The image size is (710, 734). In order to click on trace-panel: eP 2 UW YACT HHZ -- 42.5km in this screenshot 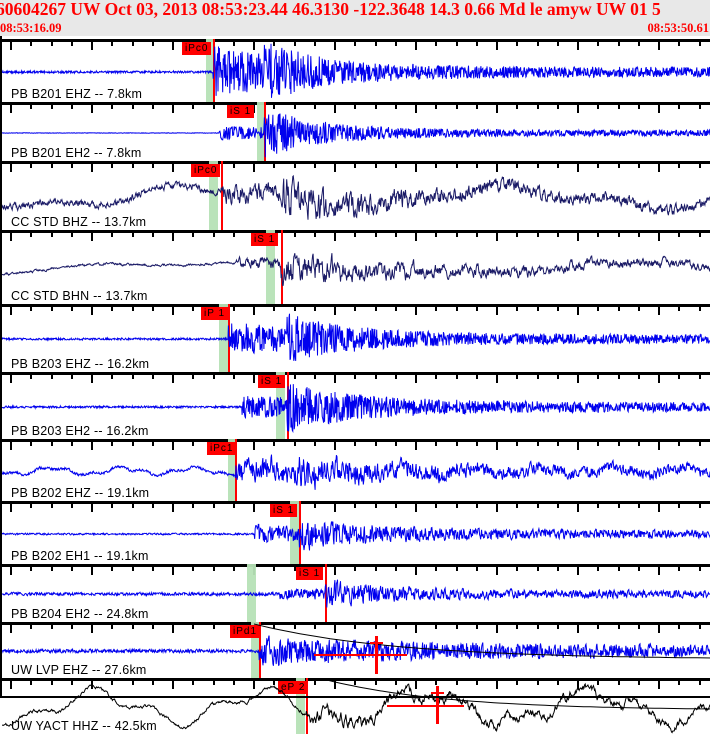, I will do `click(356, 706)`.